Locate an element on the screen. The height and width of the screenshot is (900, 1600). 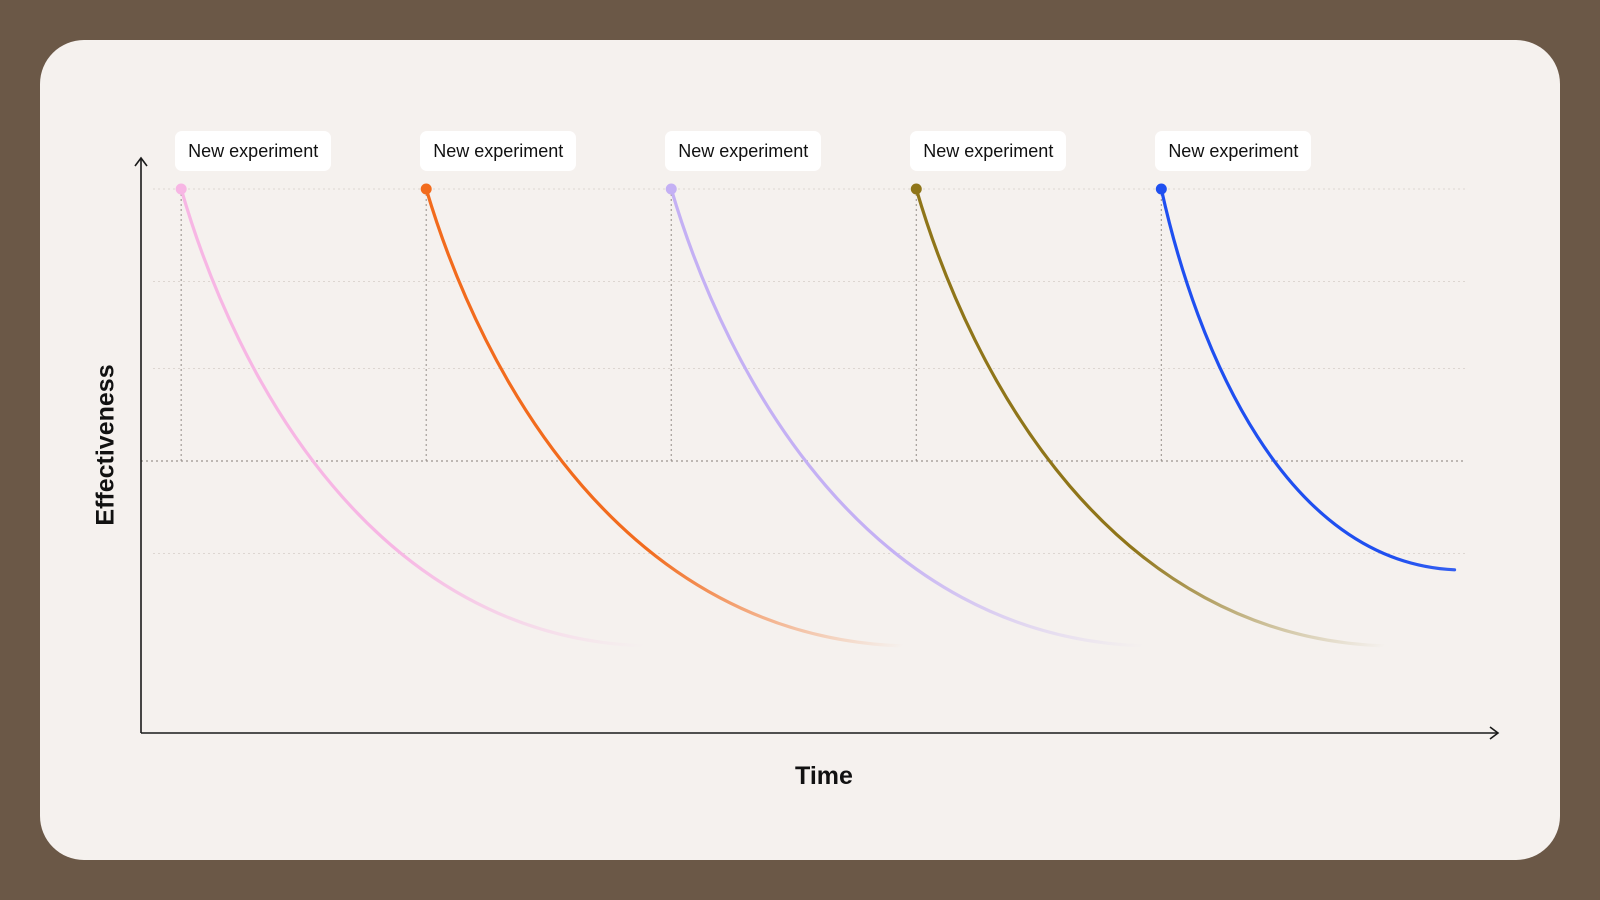
x-axis-title: Time is located at coordinates (824, 776).